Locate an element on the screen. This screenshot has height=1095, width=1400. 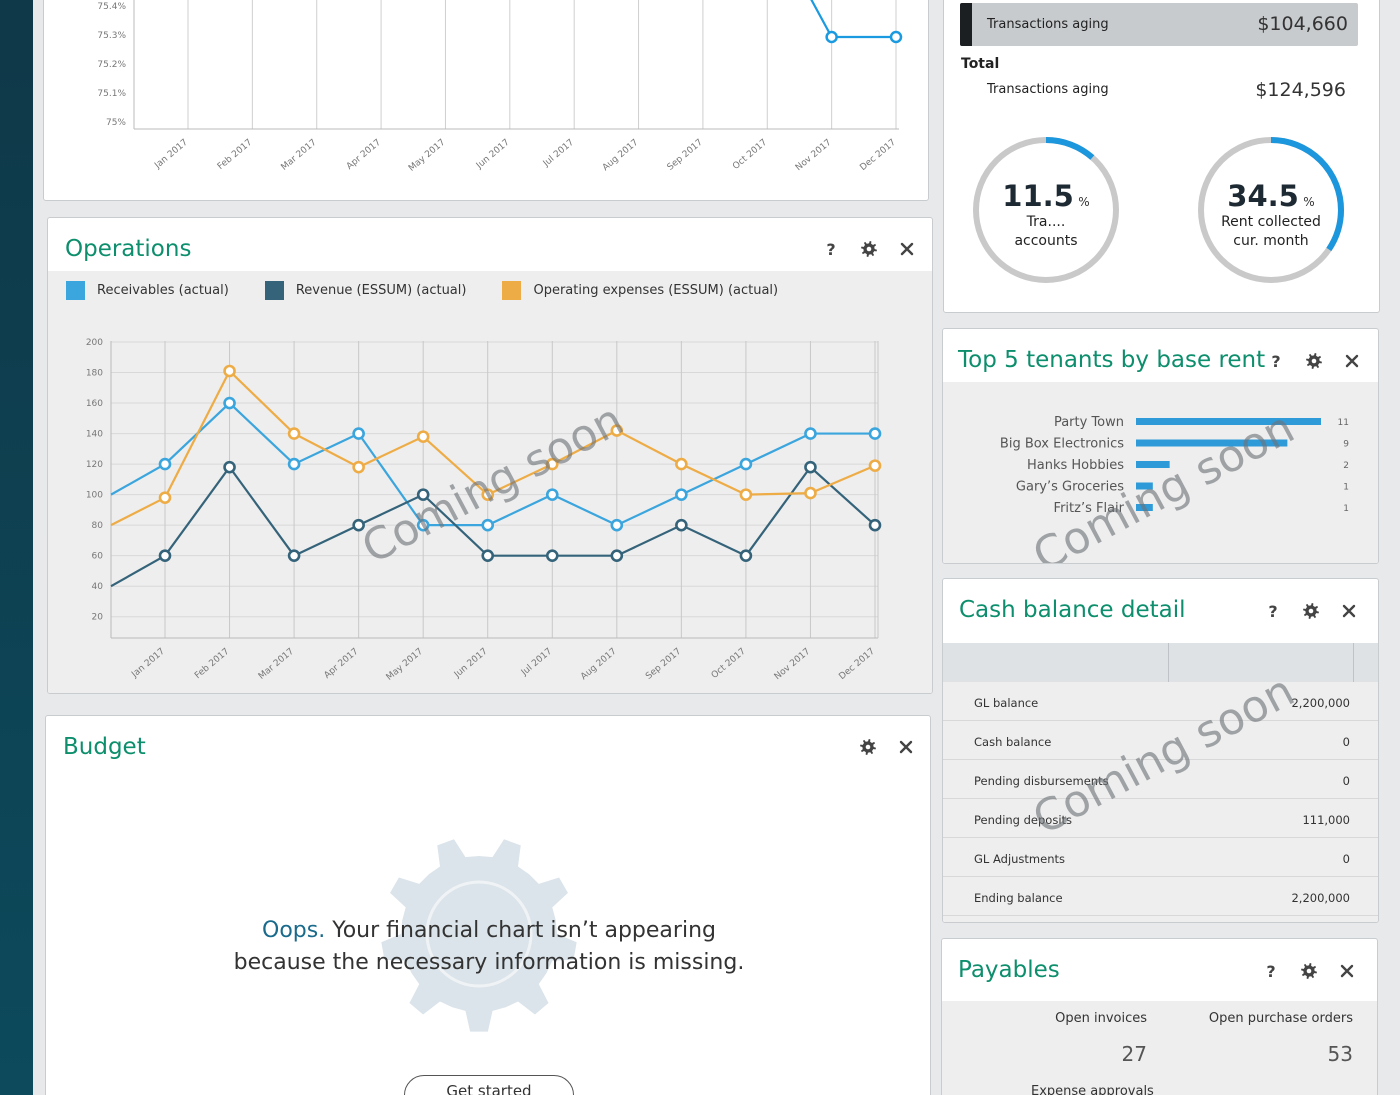
table-row: Ending balance 2,200,000 is located at coordinates (1160, 896).